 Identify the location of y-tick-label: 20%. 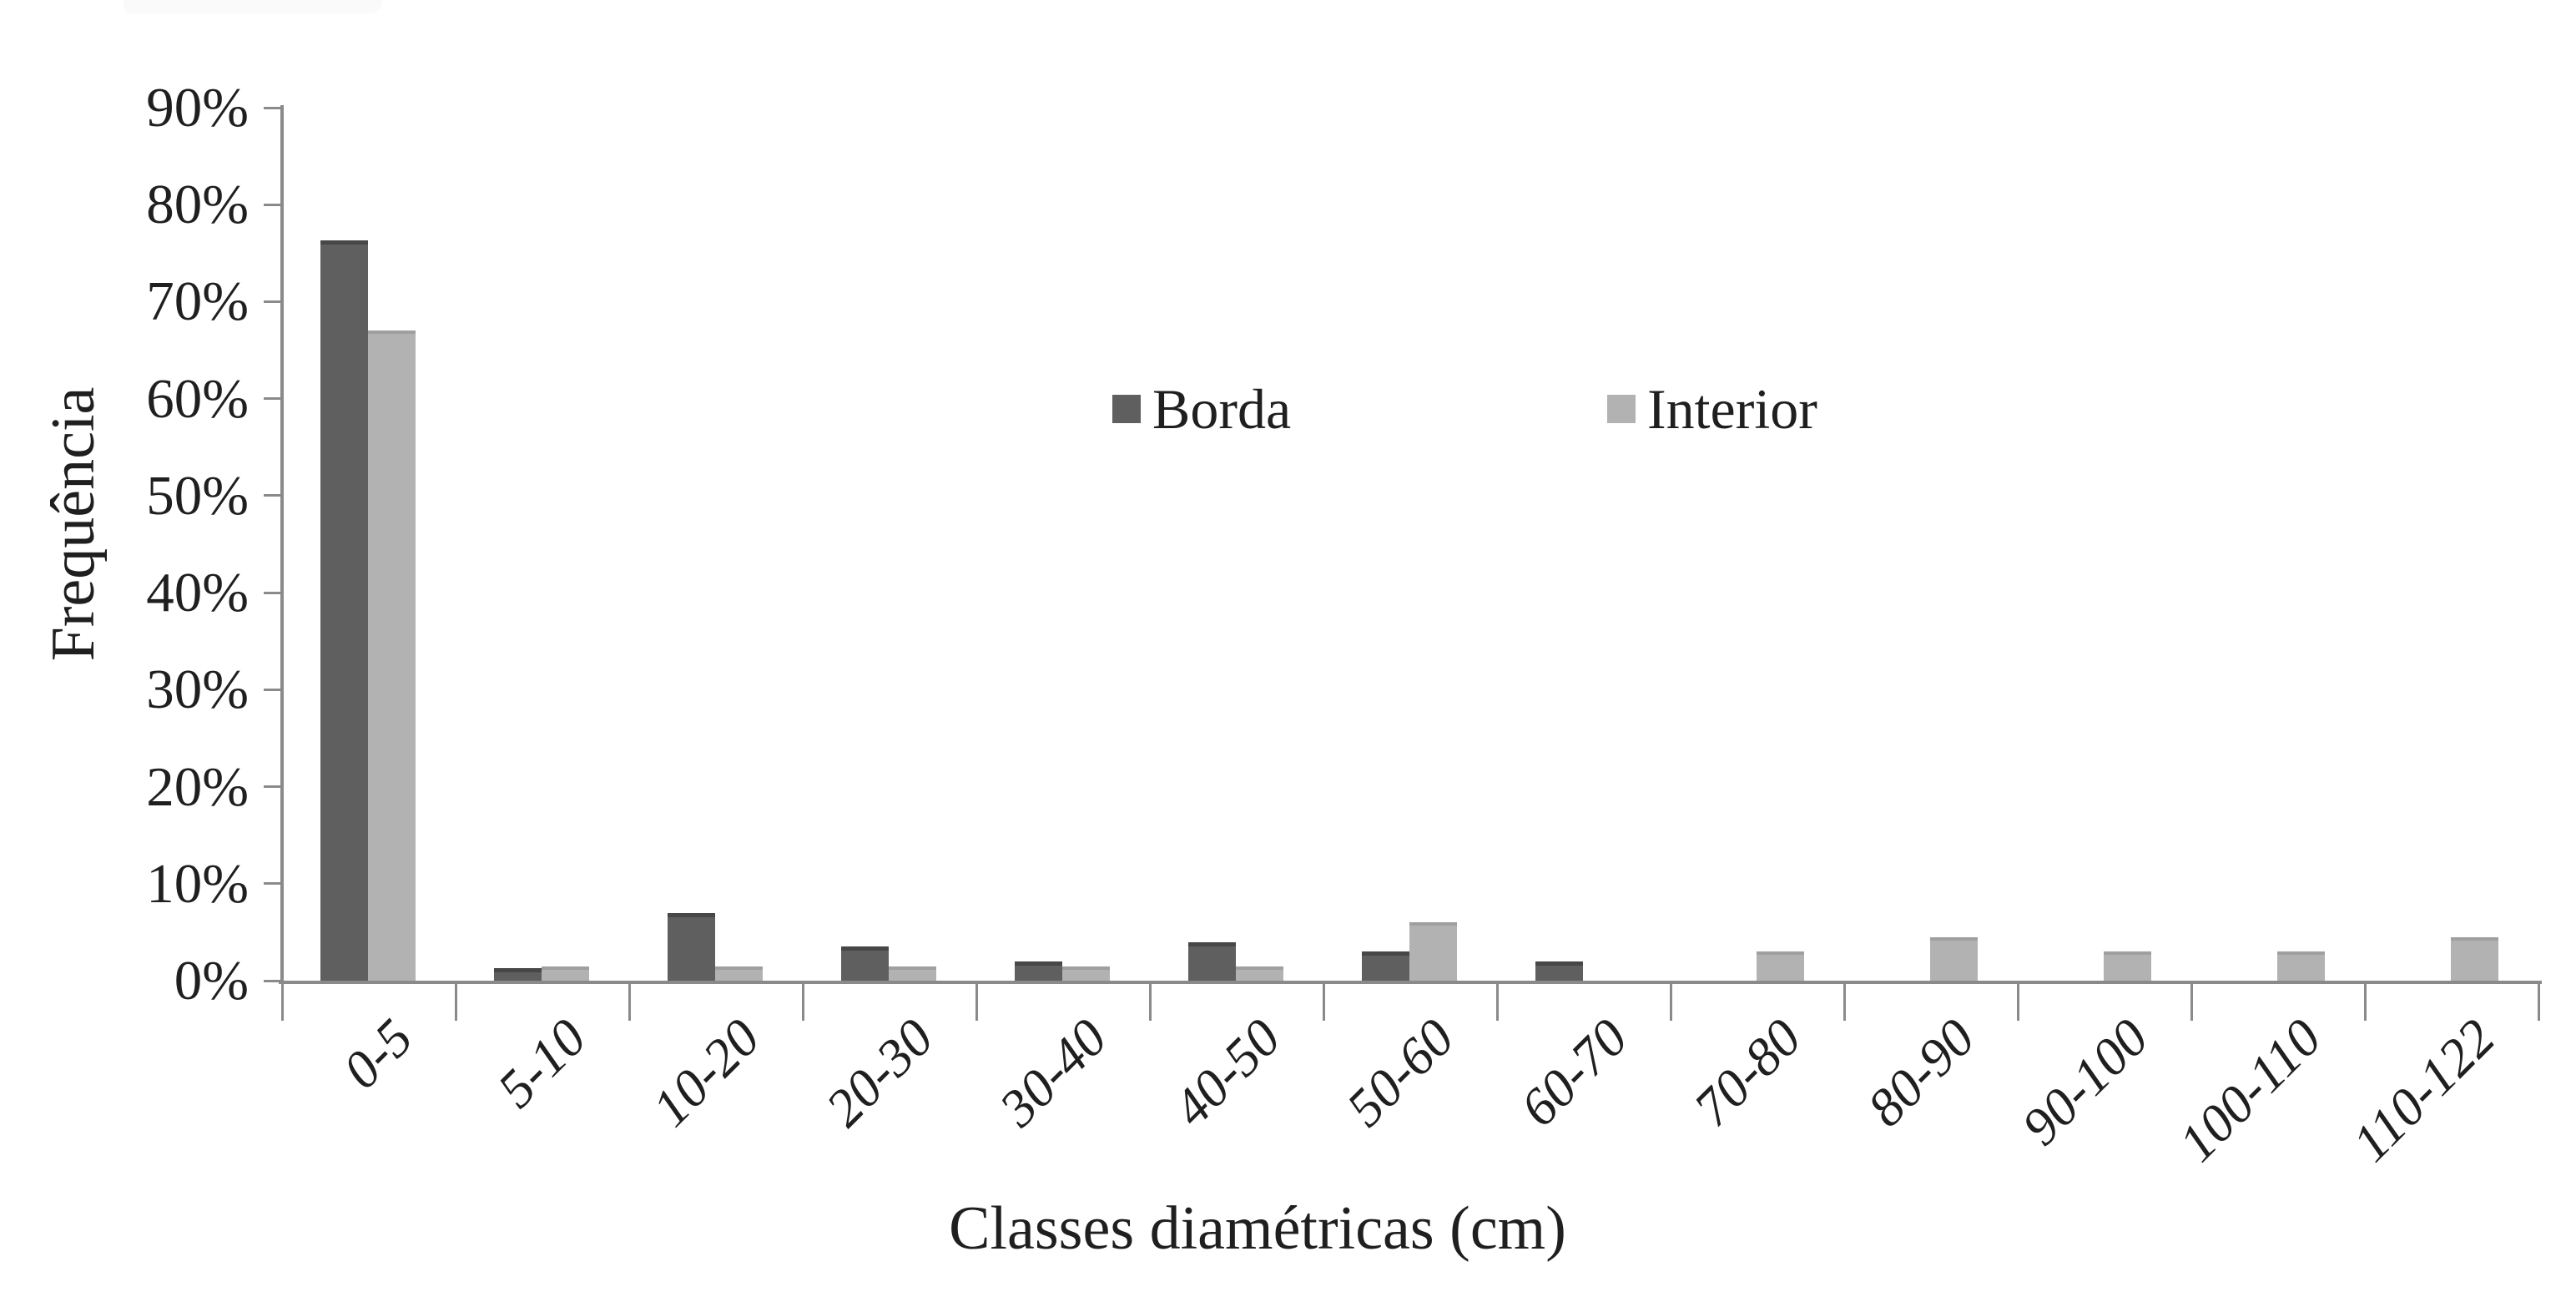
(197, 787).